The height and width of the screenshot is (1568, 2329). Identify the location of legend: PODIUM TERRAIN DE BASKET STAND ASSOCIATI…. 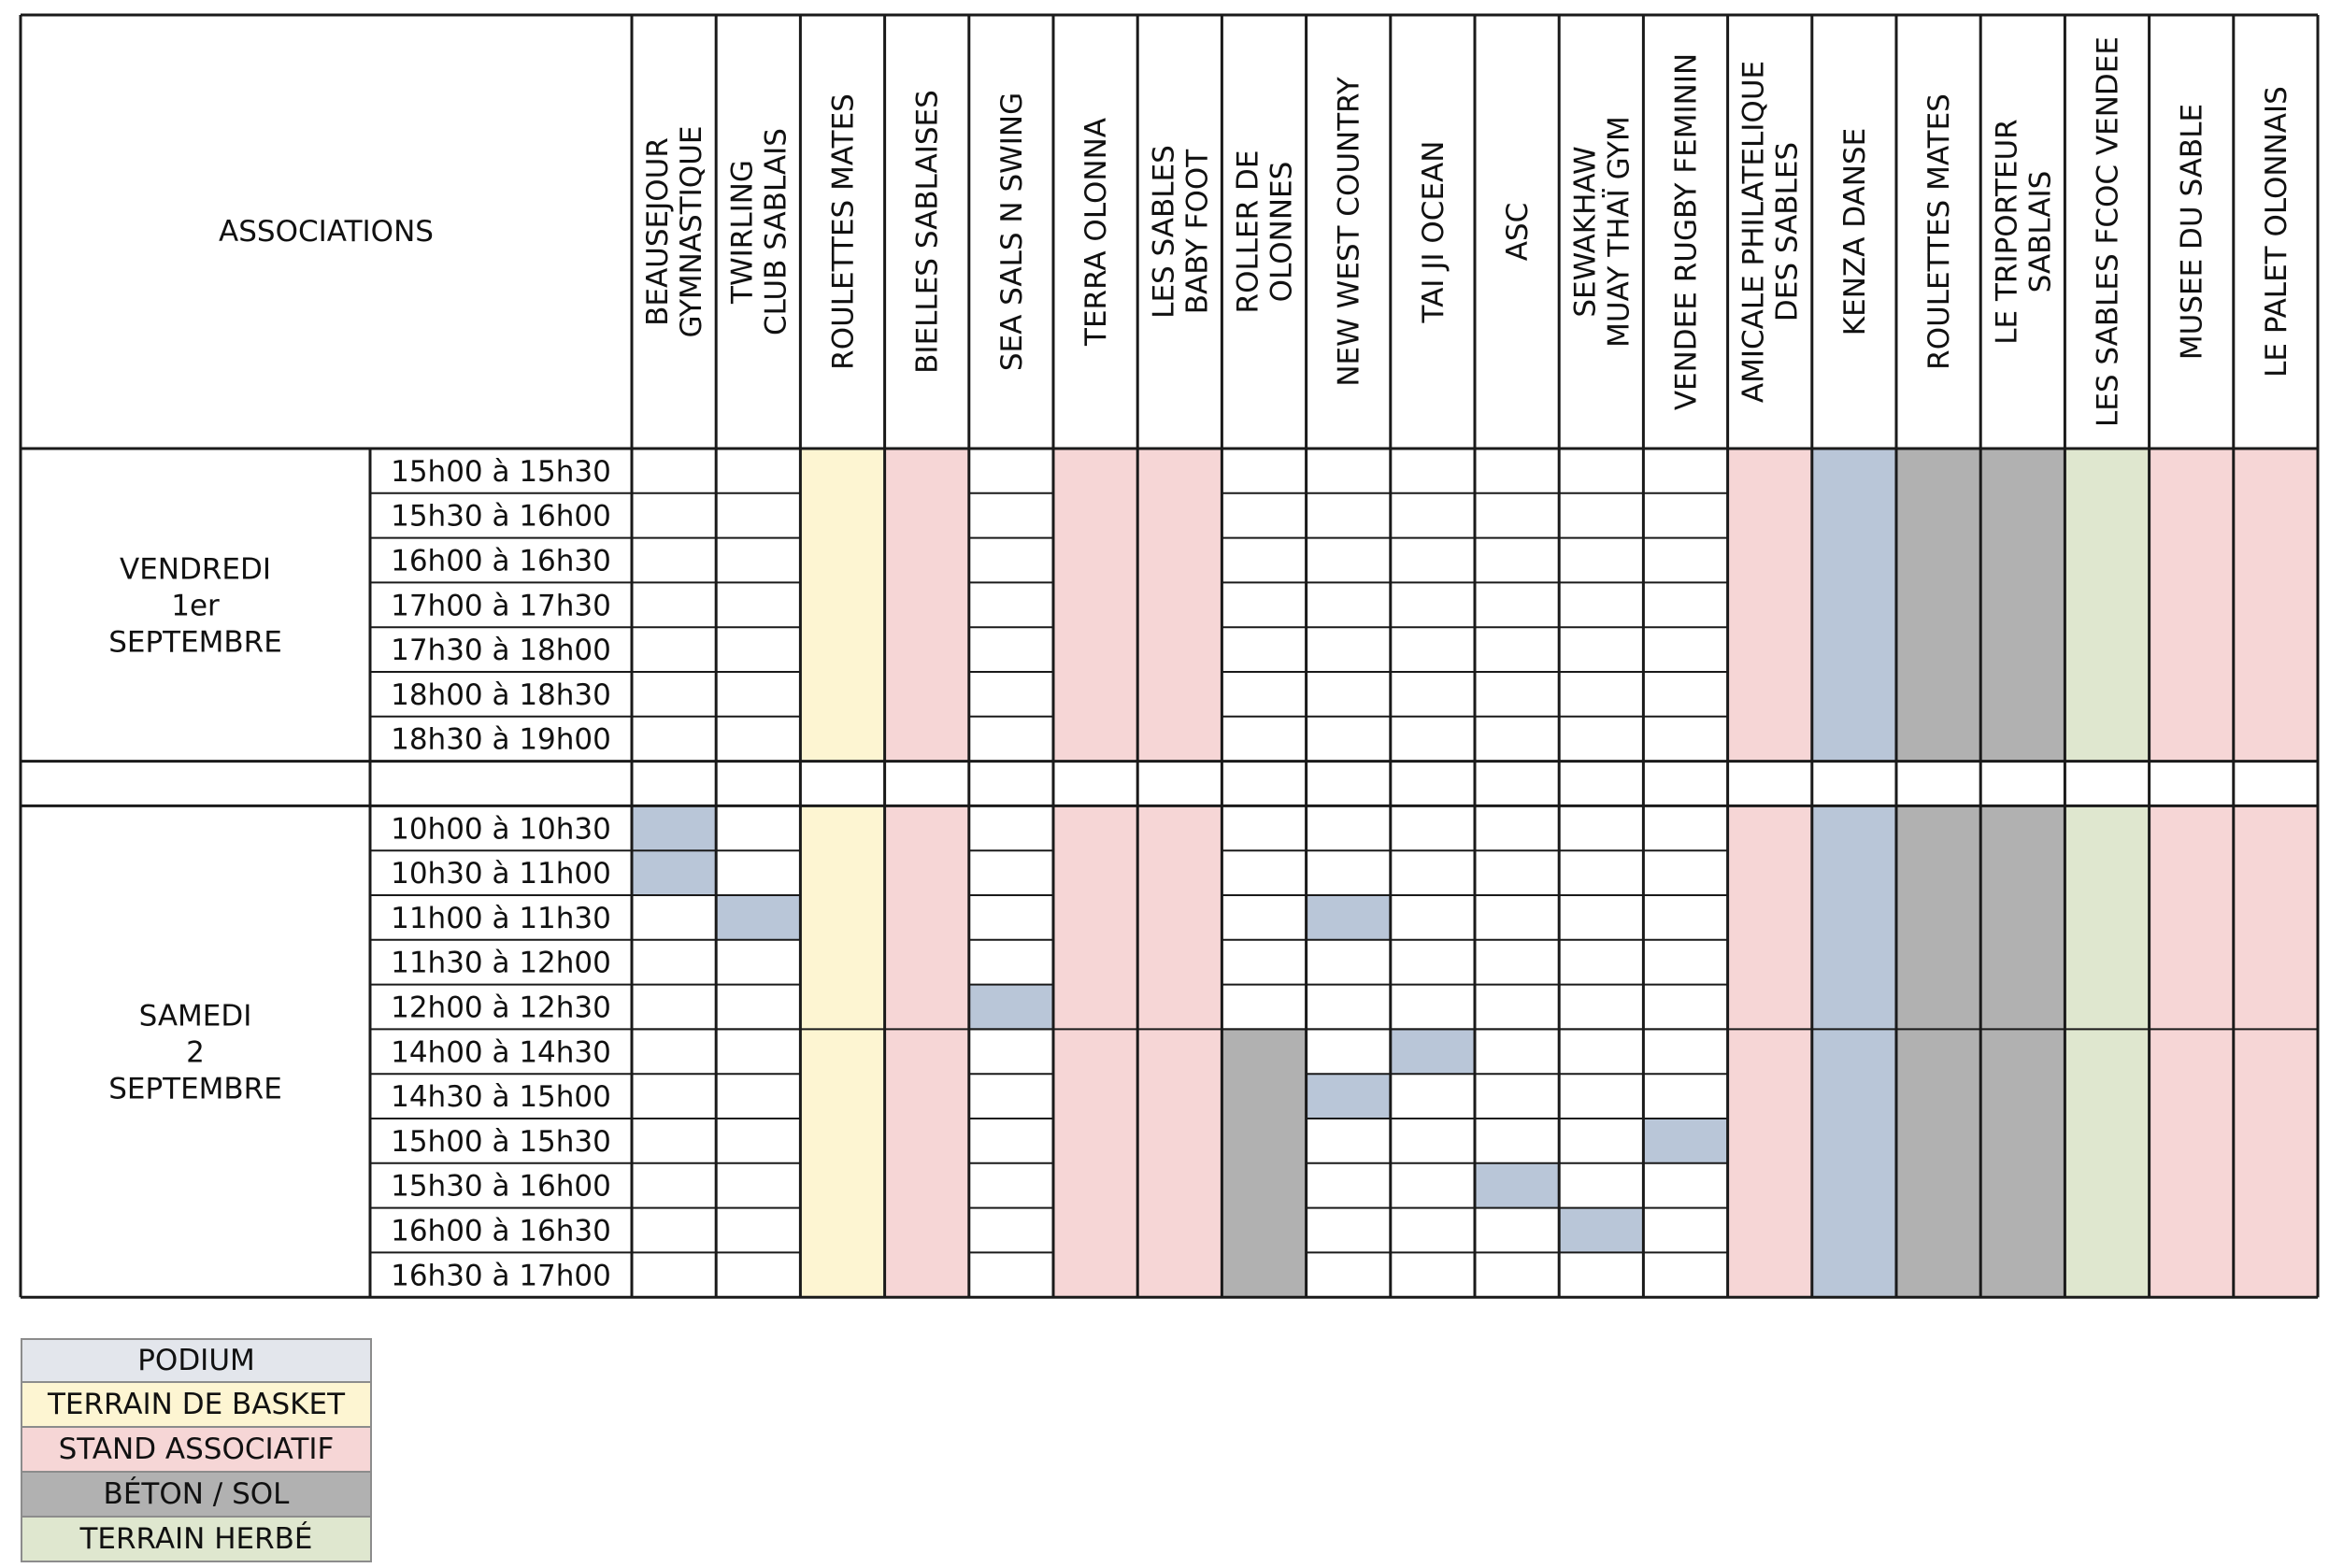
(196, 1450).